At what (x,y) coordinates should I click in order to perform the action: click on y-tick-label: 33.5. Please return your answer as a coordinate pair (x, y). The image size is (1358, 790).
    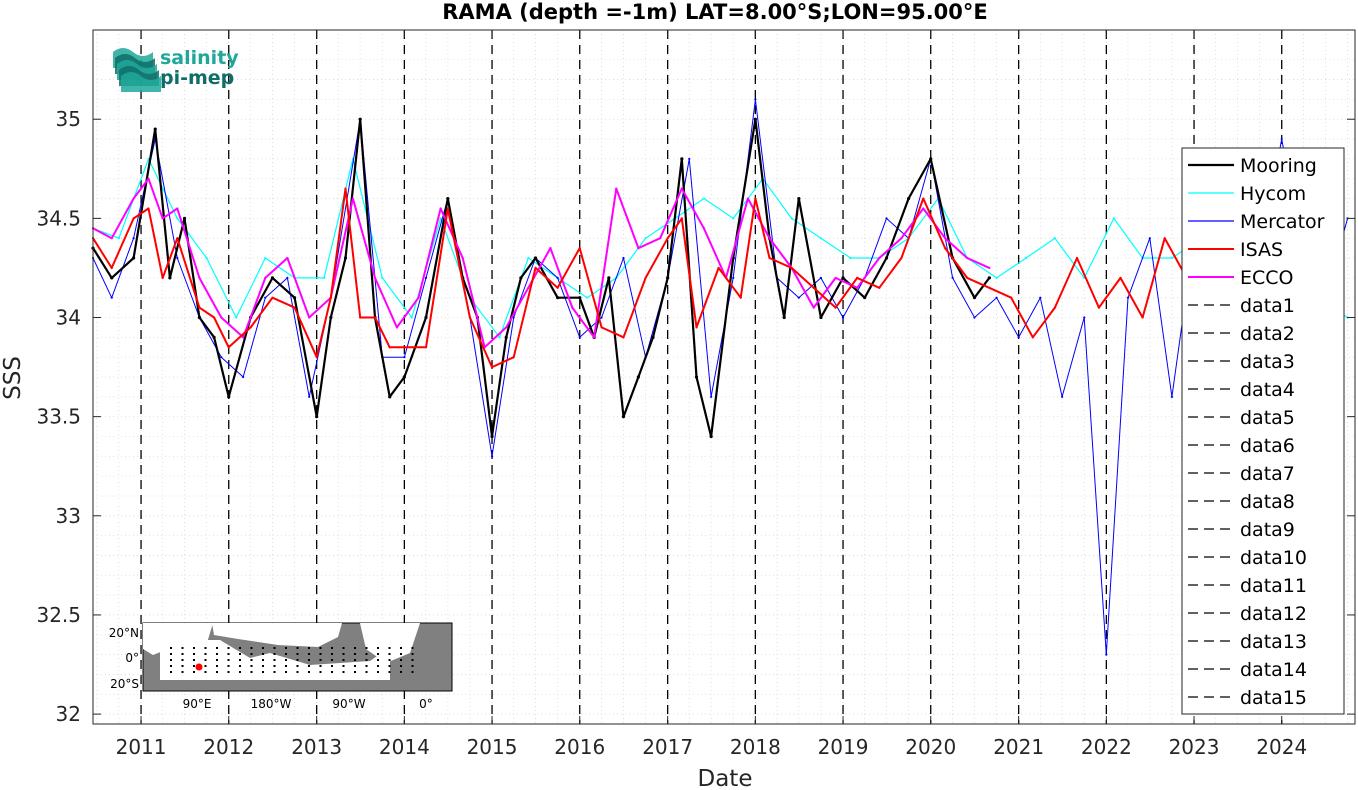
    Looking at the image, I should click on (58, 417).